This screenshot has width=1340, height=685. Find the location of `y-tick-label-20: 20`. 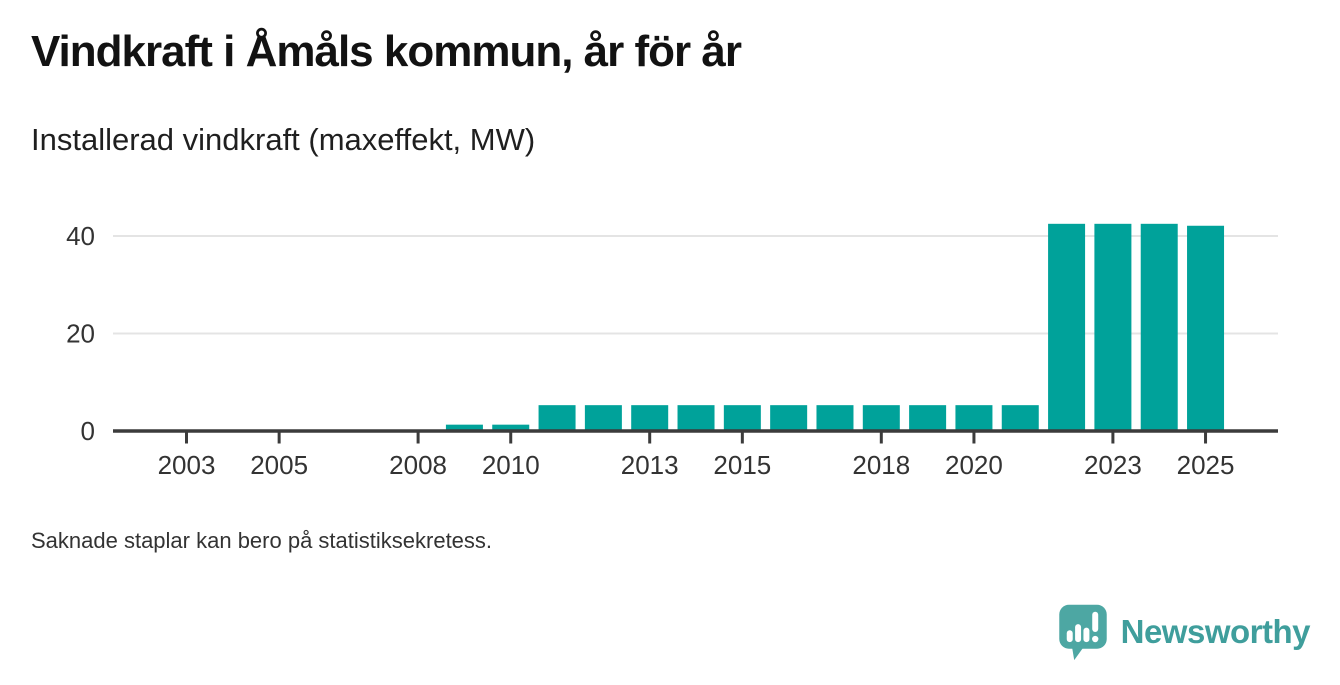

y-tick-label-20: 20 is located at coordinates (80, 334).